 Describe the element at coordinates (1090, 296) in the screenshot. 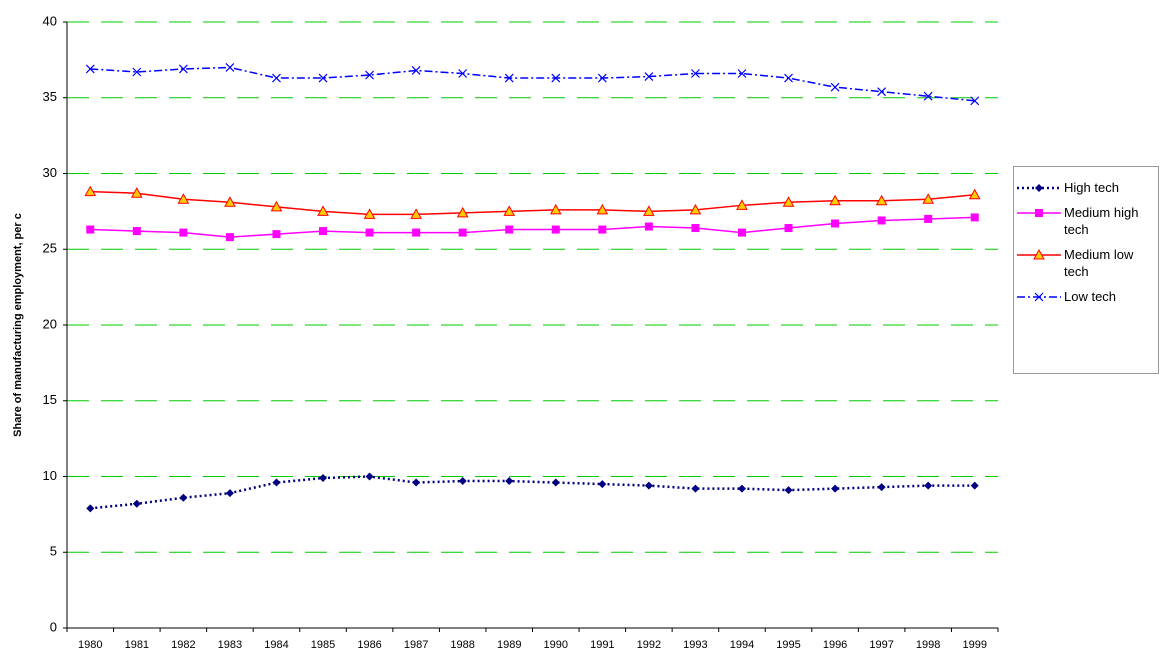

I see `legend-label: Low tech` at that location.